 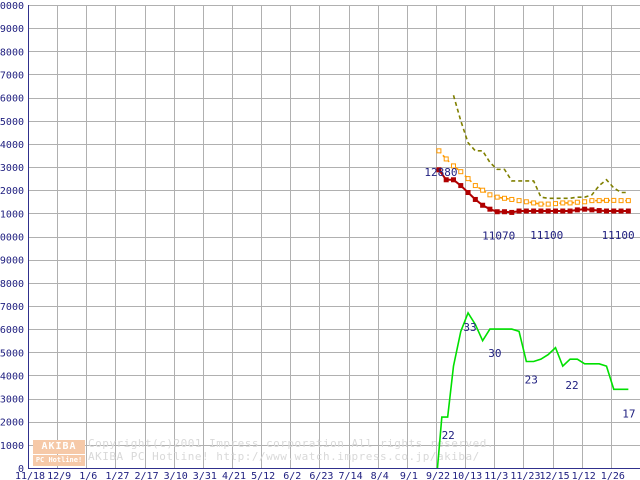 I want to click on y-tick-label: 17000, so click(x=12, y=75).